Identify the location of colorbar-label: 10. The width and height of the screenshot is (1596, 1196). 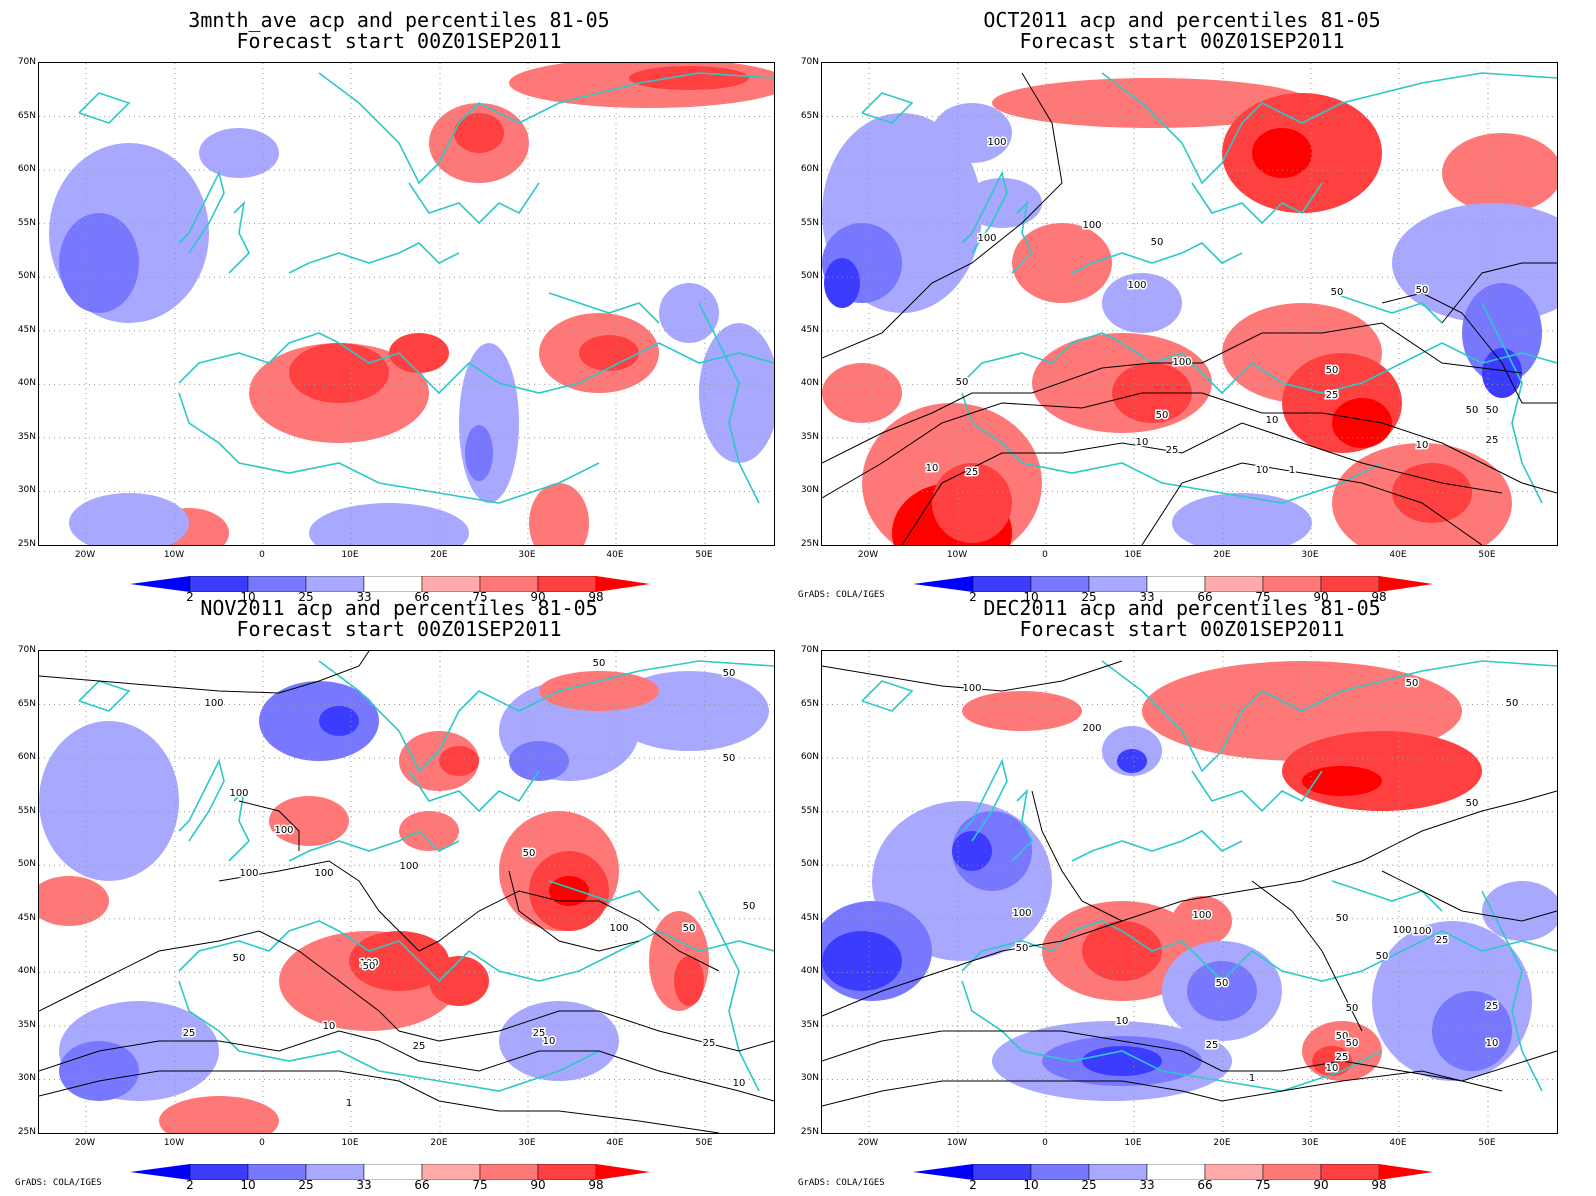
(248, 597).